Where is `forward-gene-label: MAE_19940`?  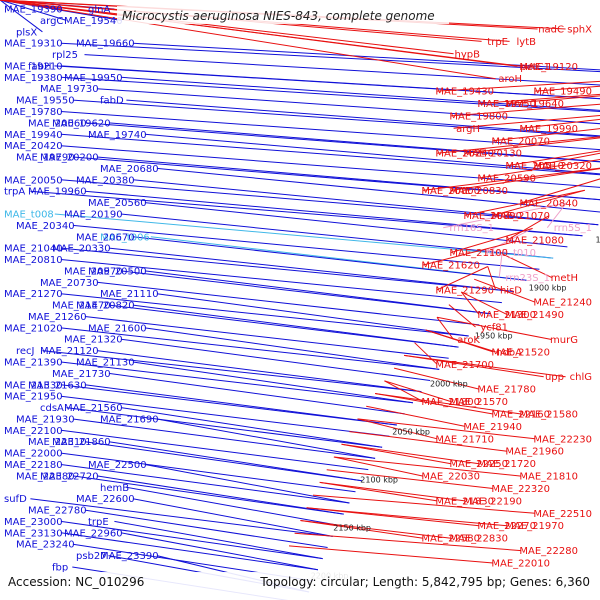
forward-gene-label: MAE_19940 is located at coordinates (33, 135).